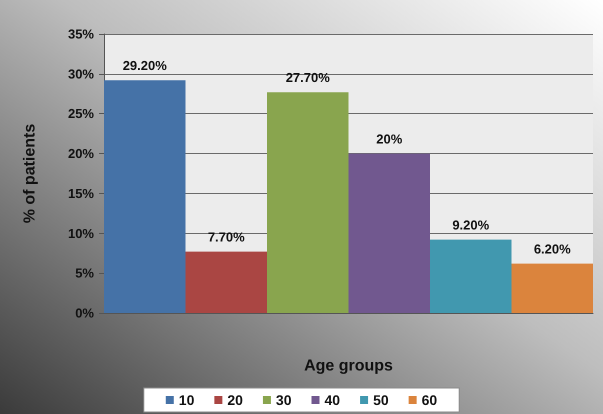 The width and height of the screenshot is (603, 414). Describe the element at coordinates (145, 66) in the screenshot. I see `data-label: 29.20%` at that location.